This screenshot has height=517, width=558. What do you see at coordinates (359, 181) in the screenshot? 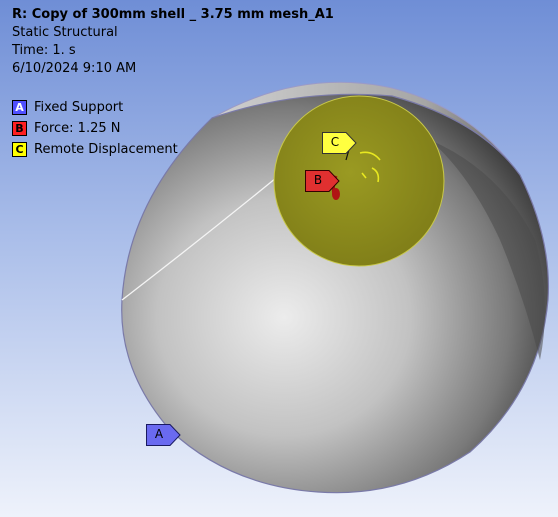
I see `top-face` at bounding box center [359, 181].